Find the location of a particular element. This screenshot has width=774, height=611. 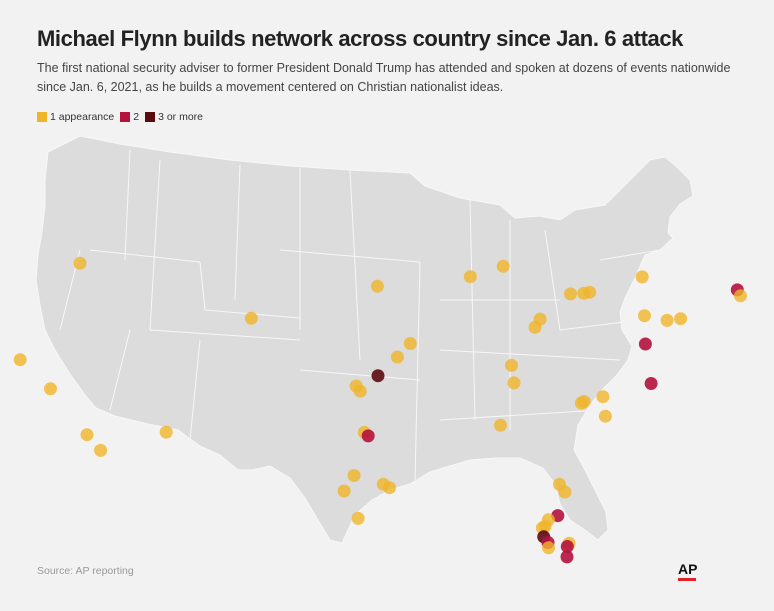

ap-logo-text: AP is located at coordinates (688, 569).